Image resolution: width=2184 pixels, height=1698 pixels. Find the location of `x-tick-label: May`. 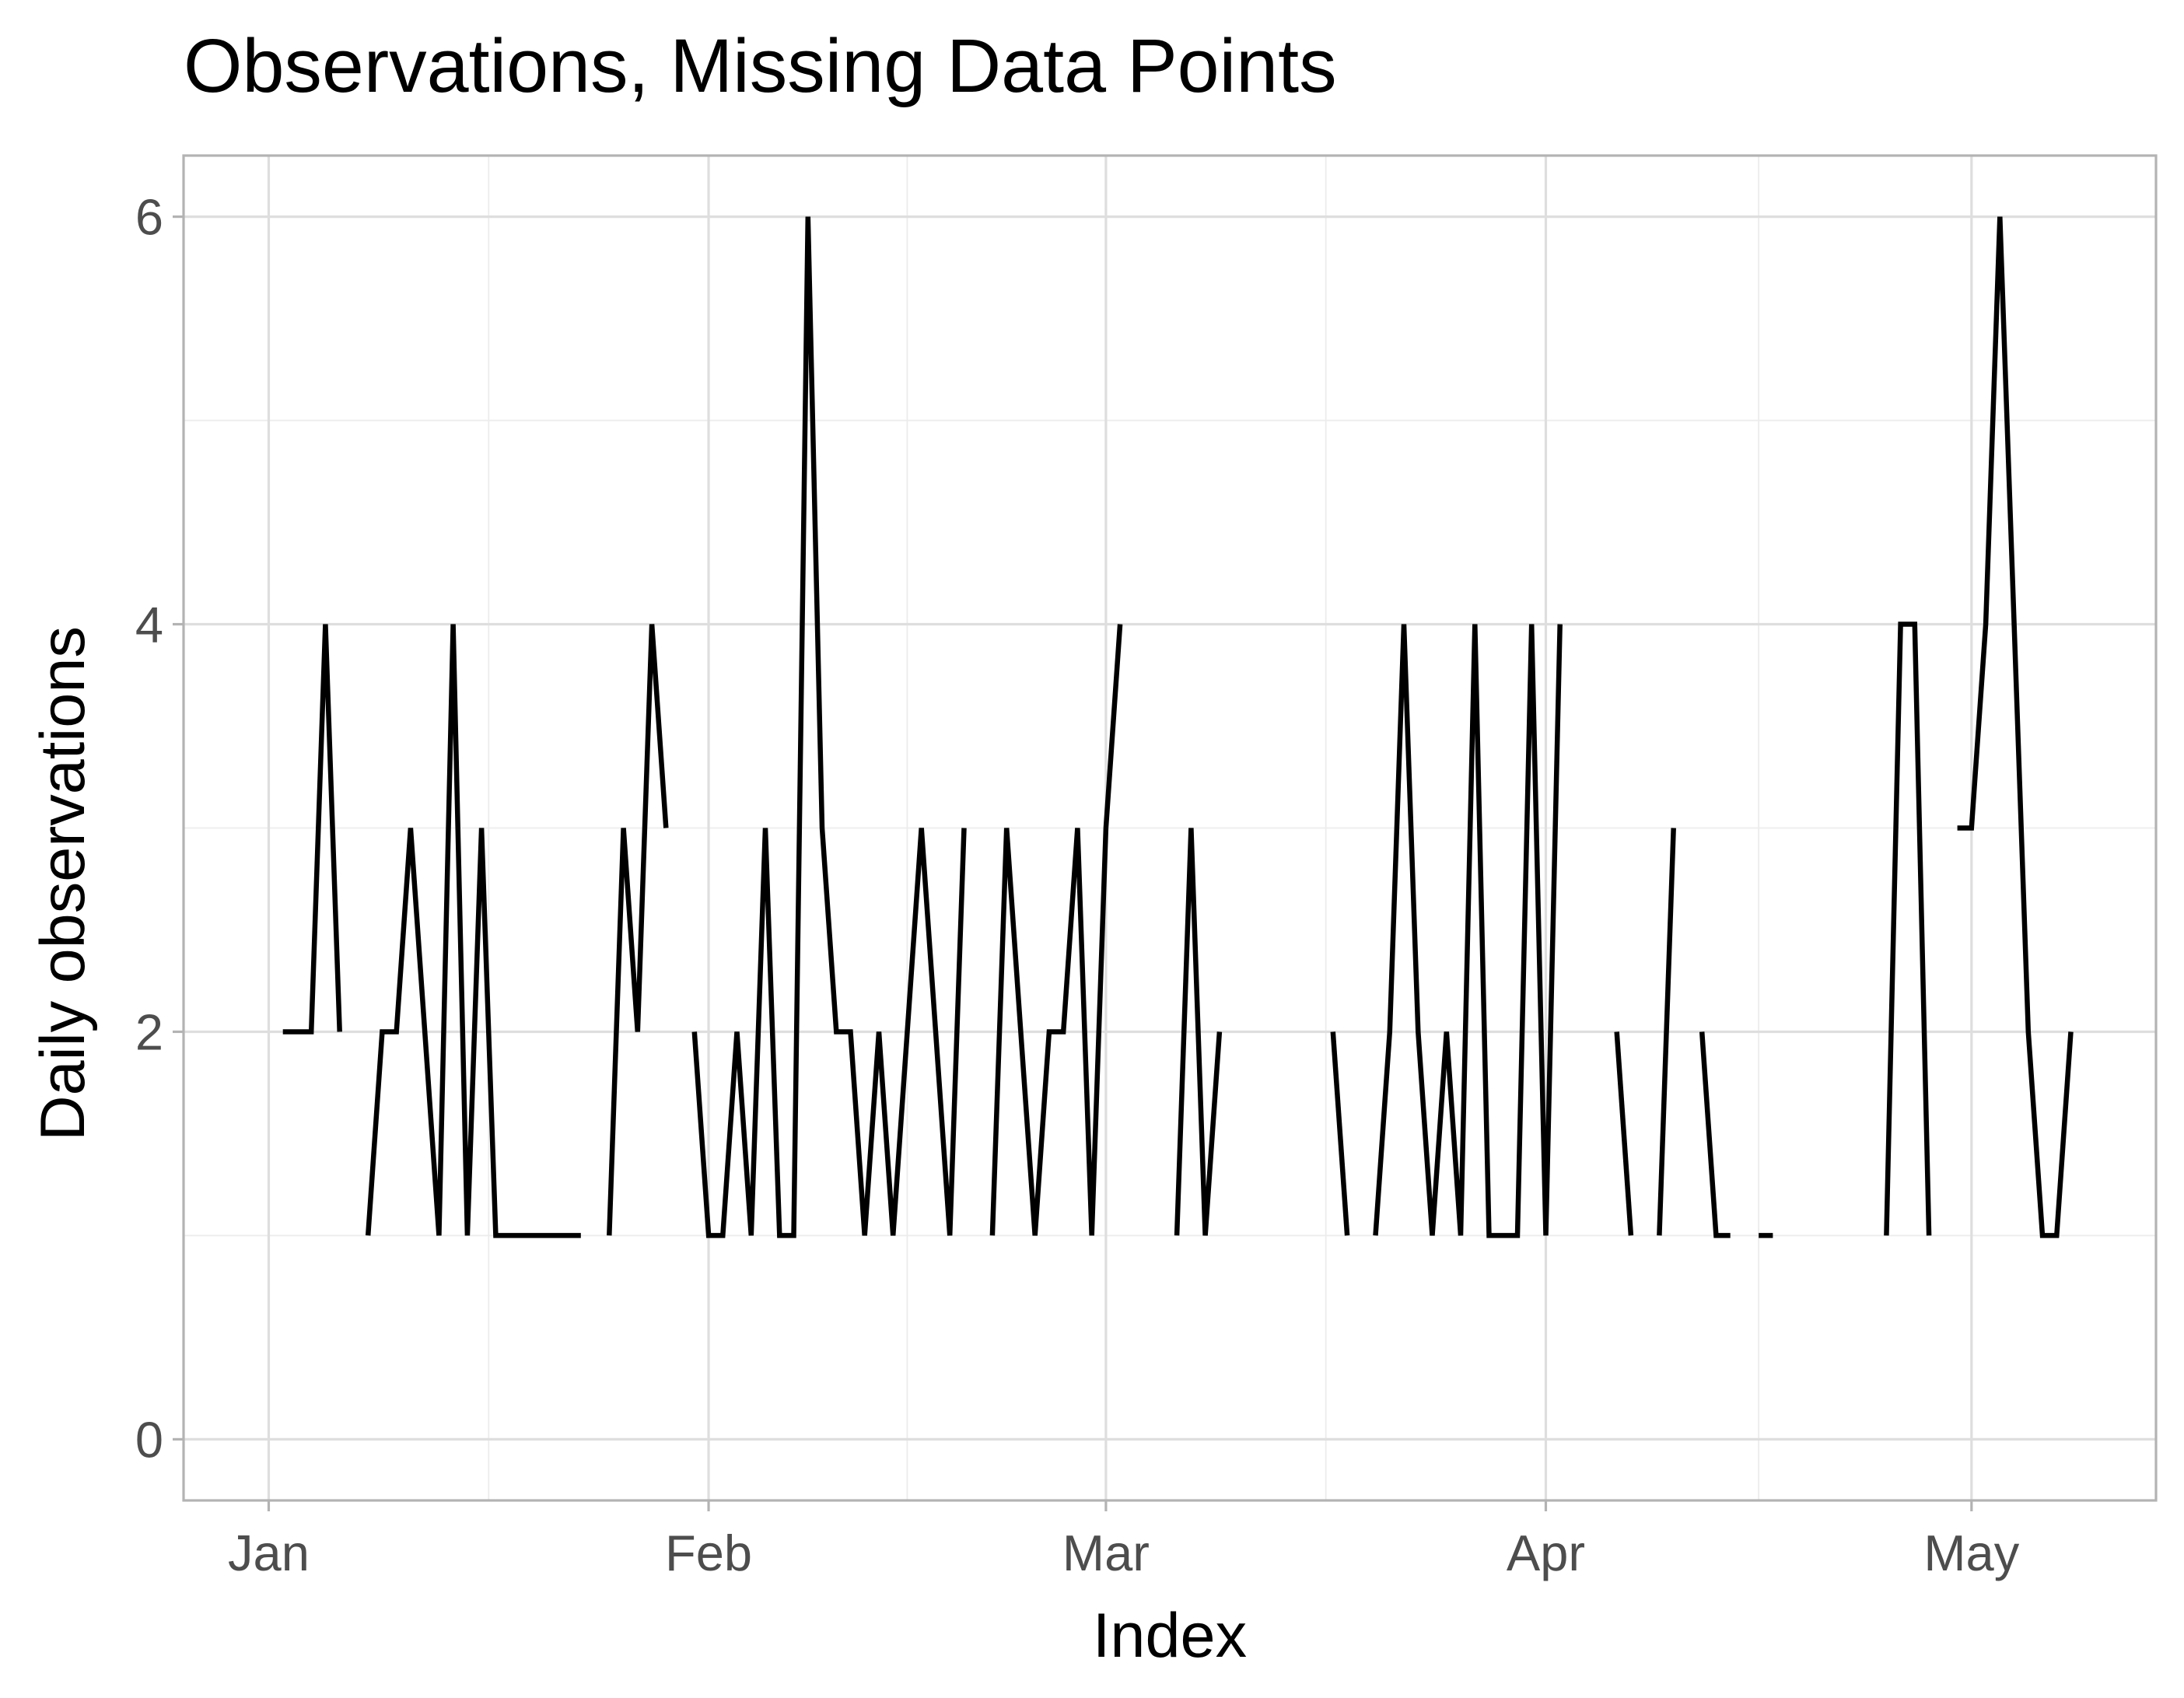

x-tick-label: May is located at coordinates (1971, 1553).